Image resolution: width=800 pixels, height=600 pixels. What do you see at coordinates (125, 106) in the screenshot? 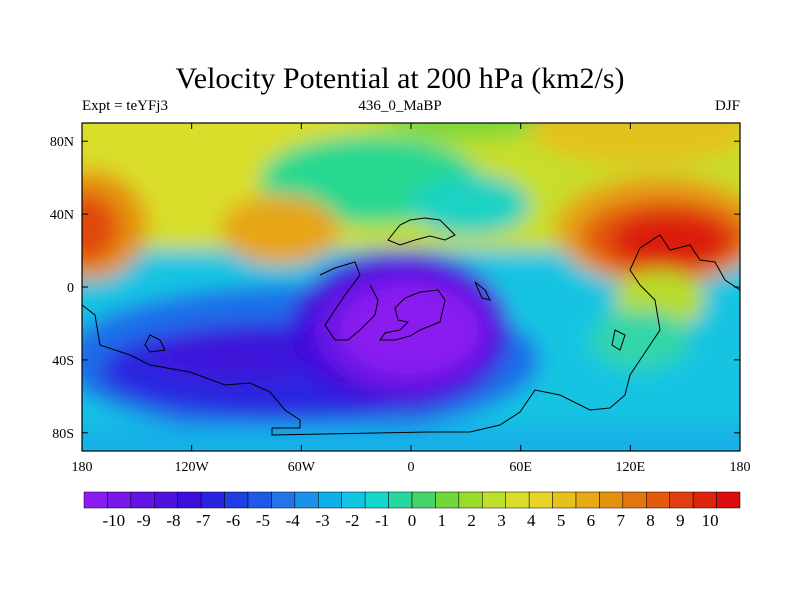
I see `experiment-label: Expt = teYFj3` at bounding box center [125, 106].